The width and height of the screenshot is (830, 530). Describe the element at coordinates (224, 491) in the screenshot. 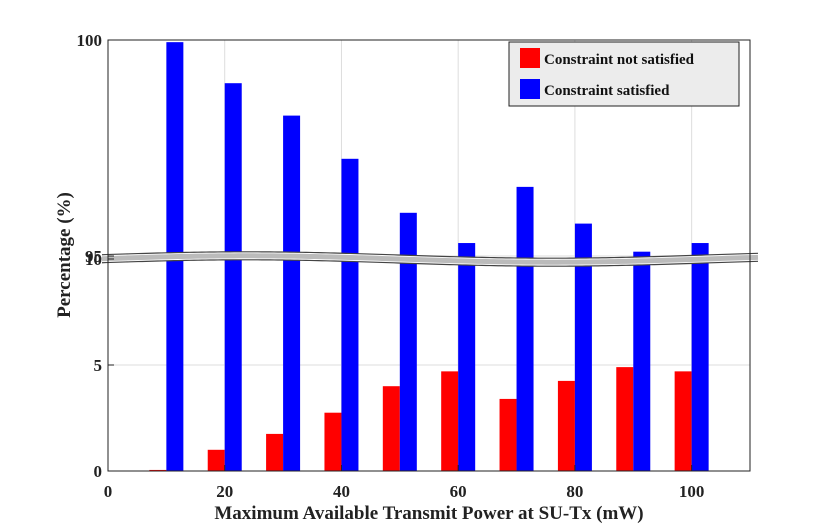

I see `x-tick-label: 20` at that location.